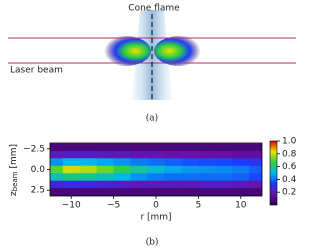 This screenshot has width=320, height=251. What do you see at coordinates (14, 157) in the screenshot?
I see `y-label-unit: [mm]` at bounding box center [14, 157].